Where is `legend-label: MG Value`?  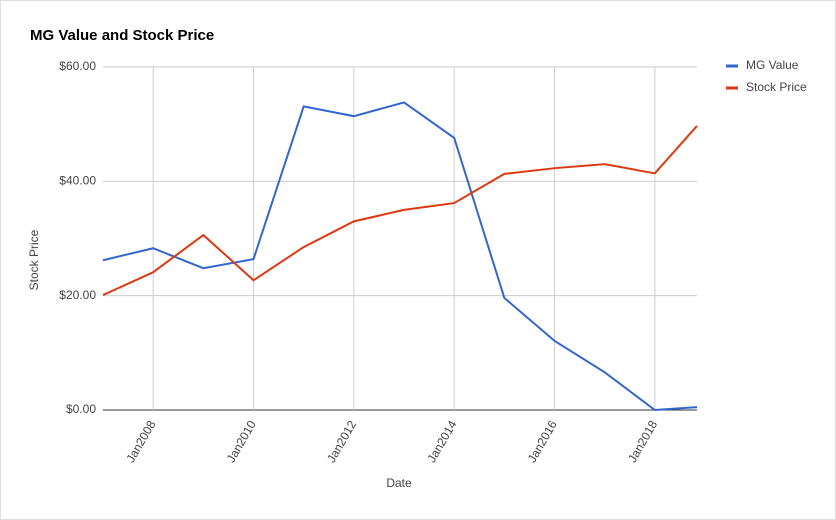
legend-label: MG Value is located at coordinates (772, 65).